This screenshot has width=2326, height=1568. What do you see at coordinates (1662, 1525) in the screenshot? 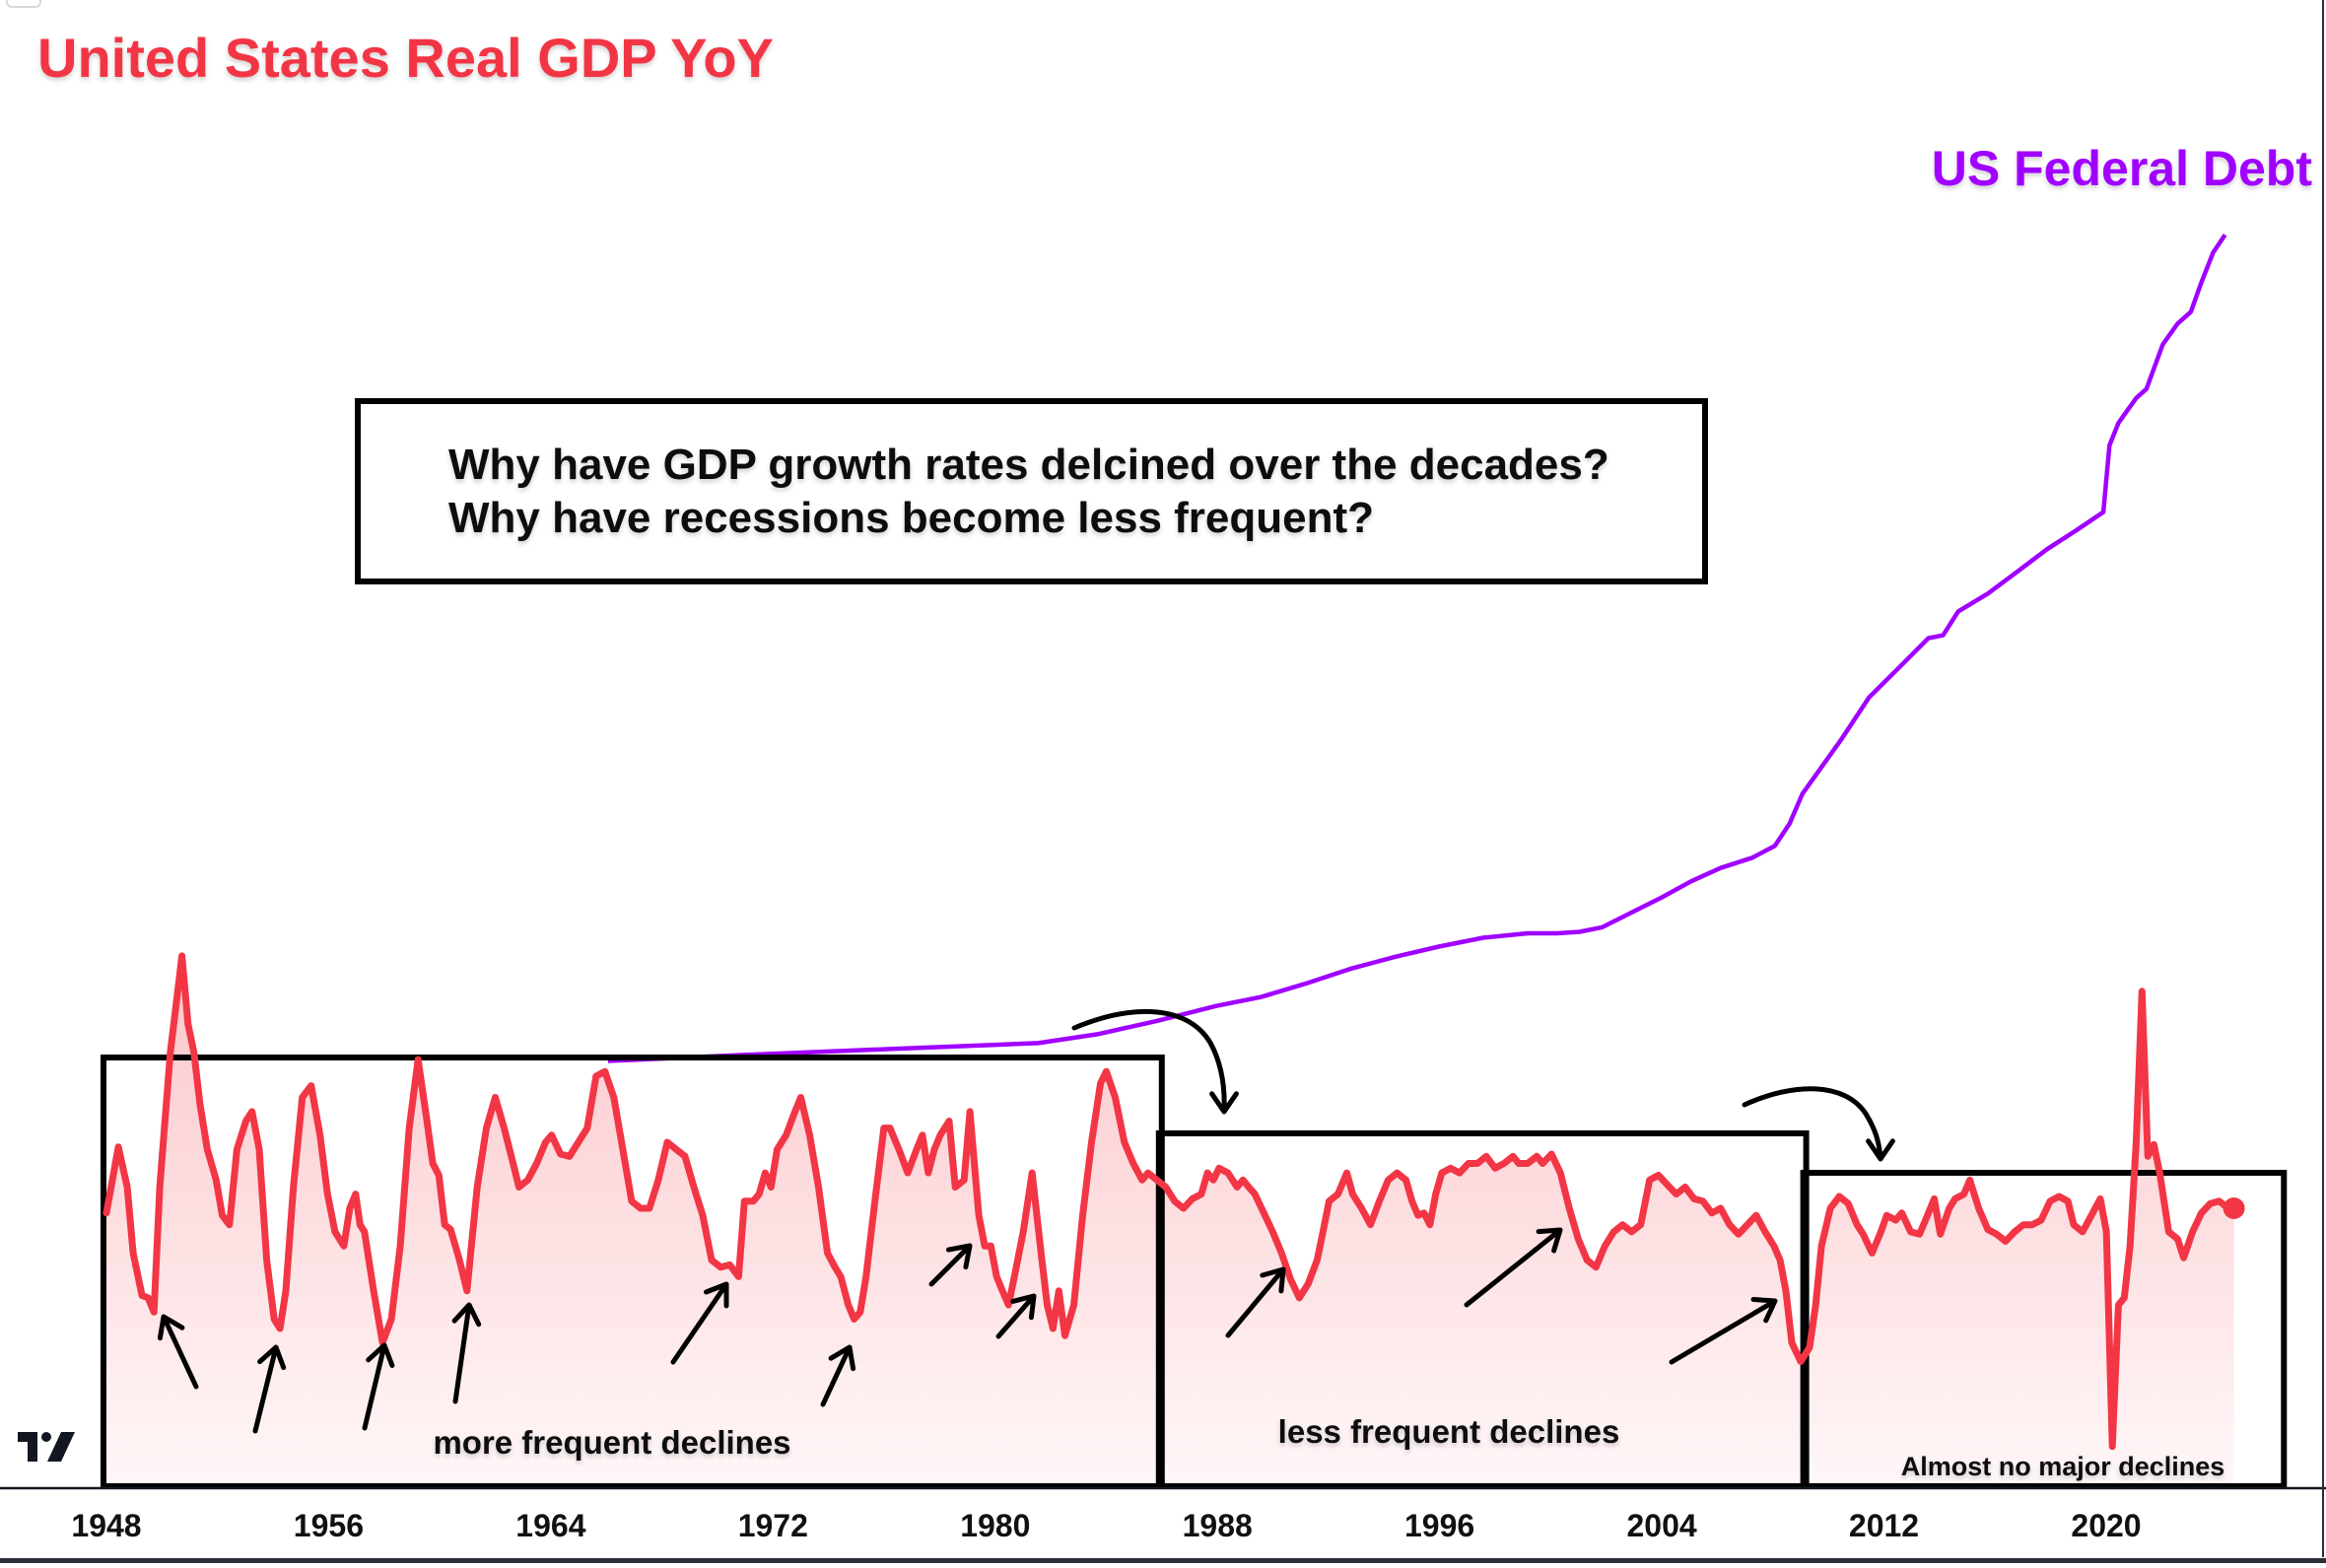
I see `x-tick-label: 2004` at bounding box center [1662, 1525].